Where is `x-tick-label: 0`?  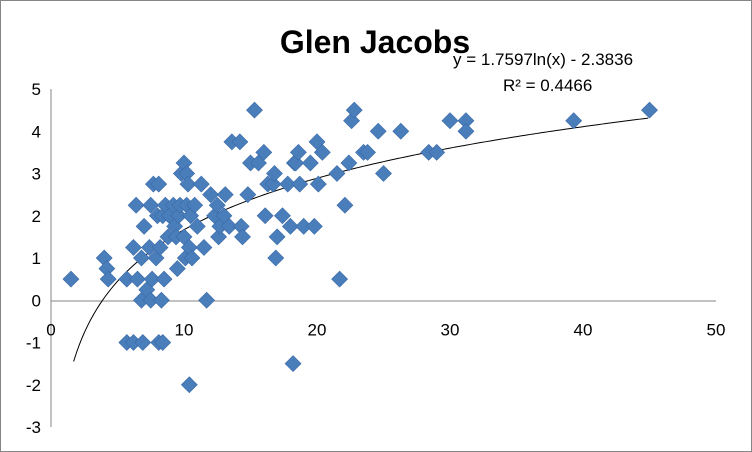 x-tick-label: 0 is located at coordinates (50, 329).